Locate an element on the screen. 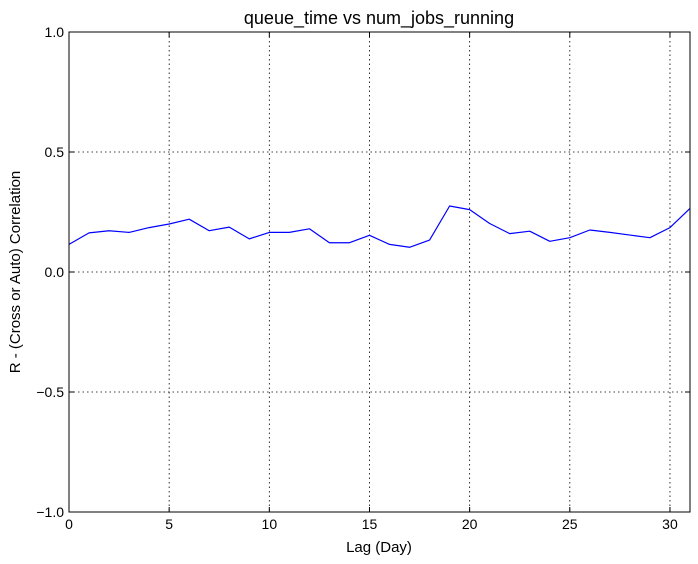 The width and height of the screenshot is (698, 564). x-tick-label: 5 is located at coordinates (169, 524).